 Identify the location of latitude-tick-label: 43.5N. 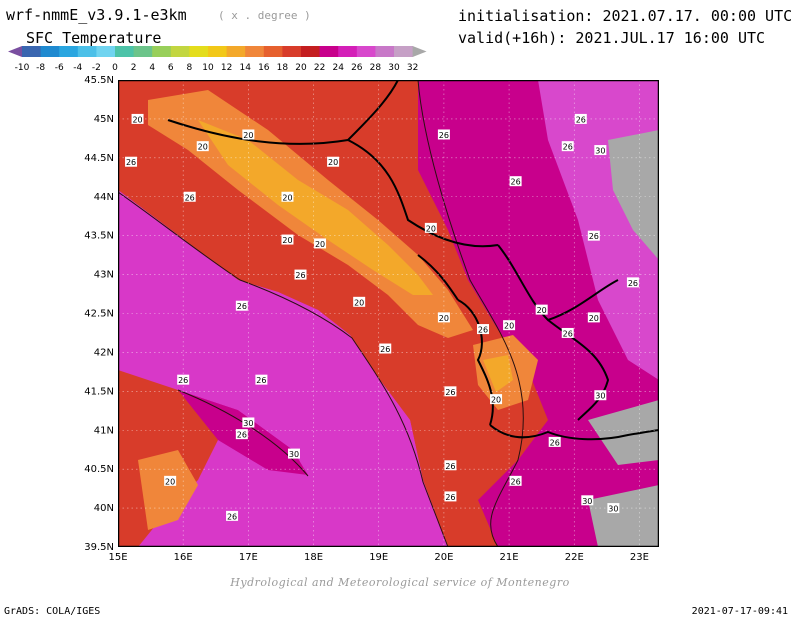
(99, 236).